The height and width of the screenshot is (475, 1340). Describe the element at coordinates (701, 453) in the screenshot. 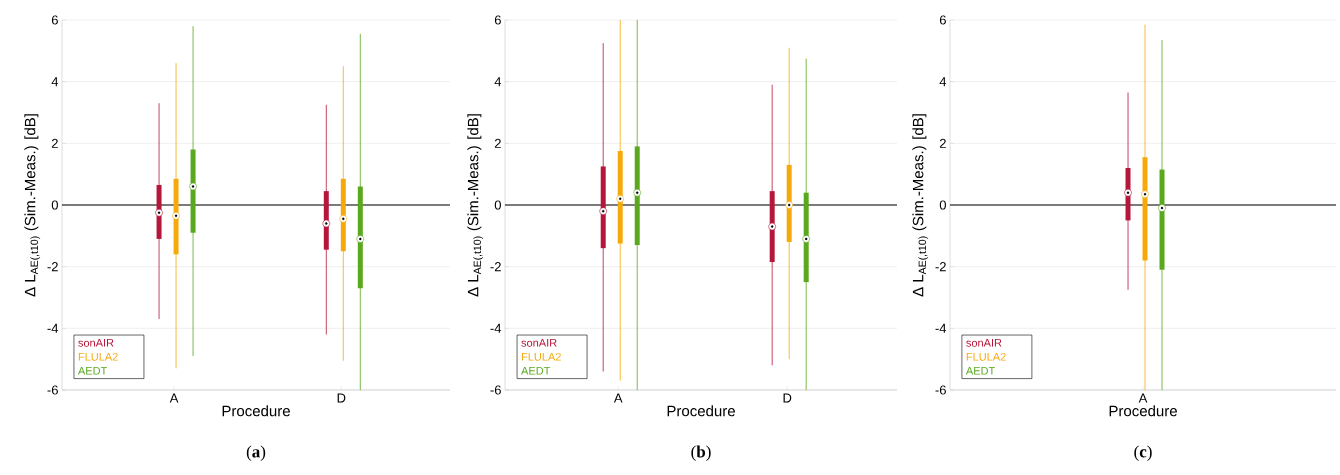

I see `text: (b)` at that location.